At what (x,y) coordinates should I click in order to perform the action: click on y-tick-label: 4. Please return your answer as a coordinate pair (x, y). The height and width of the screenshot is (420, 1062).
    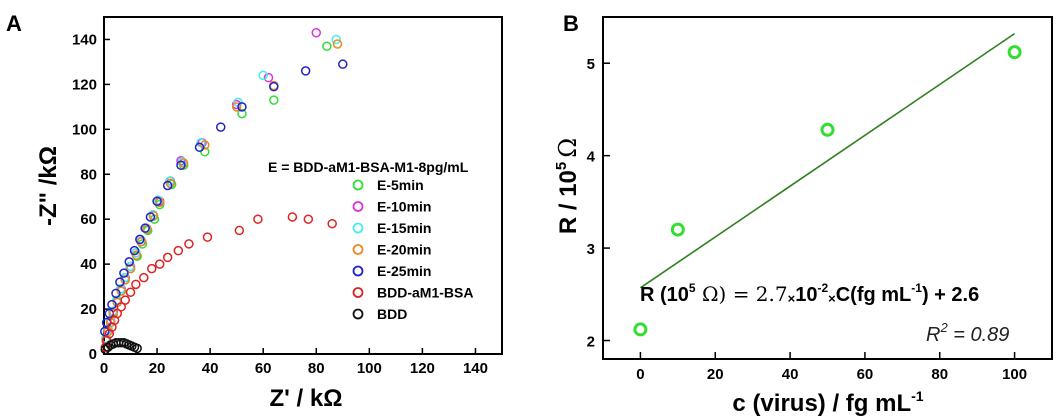
    Looking at the image, I should click on (591, 157).